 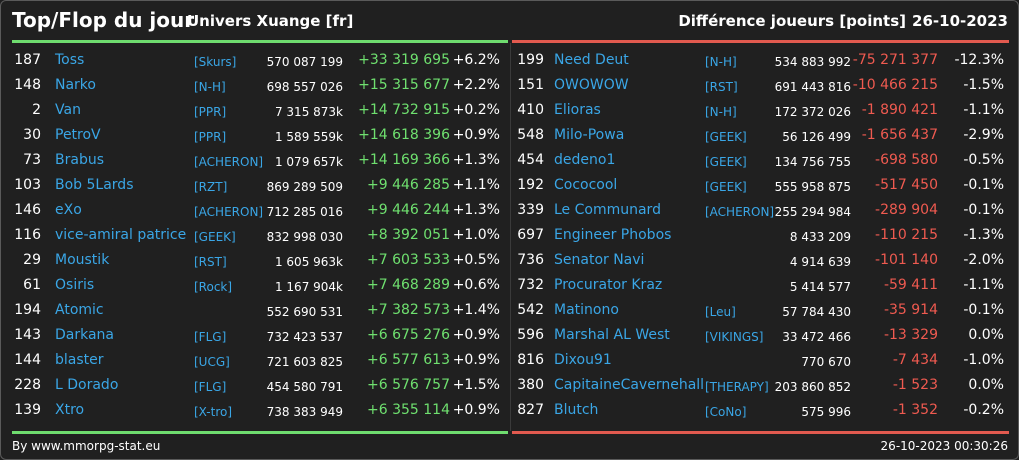 I want to click on percent-change: -1.5%, so click(x=983, y=85).